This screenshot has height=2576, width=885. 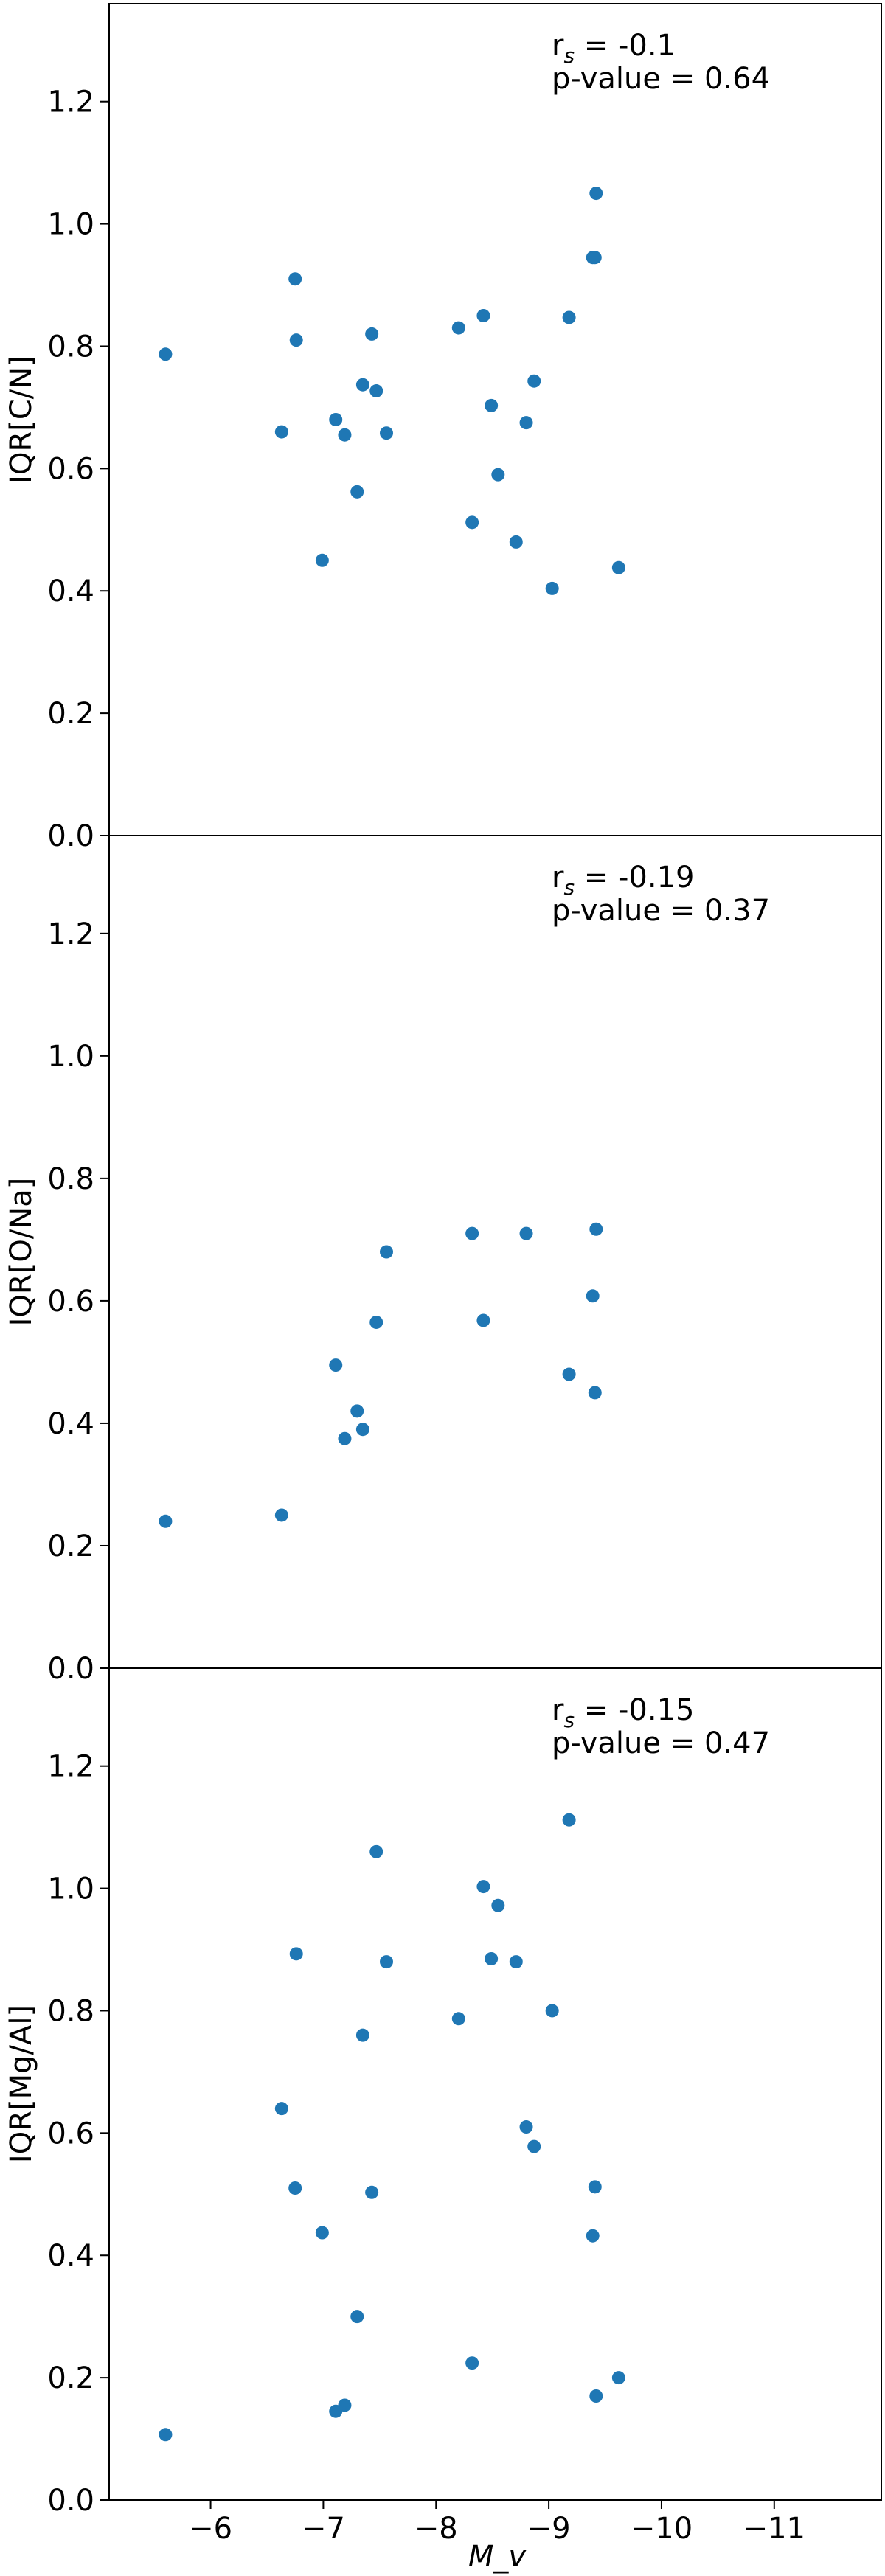 I want to click on x-tick-label: −11, so click(x=774, y=2529).